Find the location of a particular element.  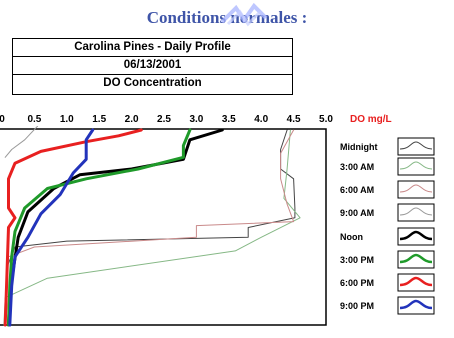

x-tick-label: 0 is located at coordinates (2, 119).